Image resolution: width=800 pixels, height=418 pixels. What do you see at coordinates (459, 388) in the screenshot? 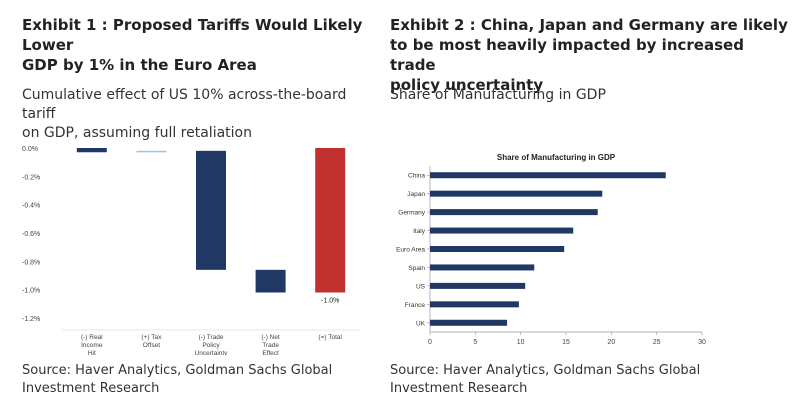
I see `exhibit-2-source-line-2: Investment Research` at bounding box center [459, 388].